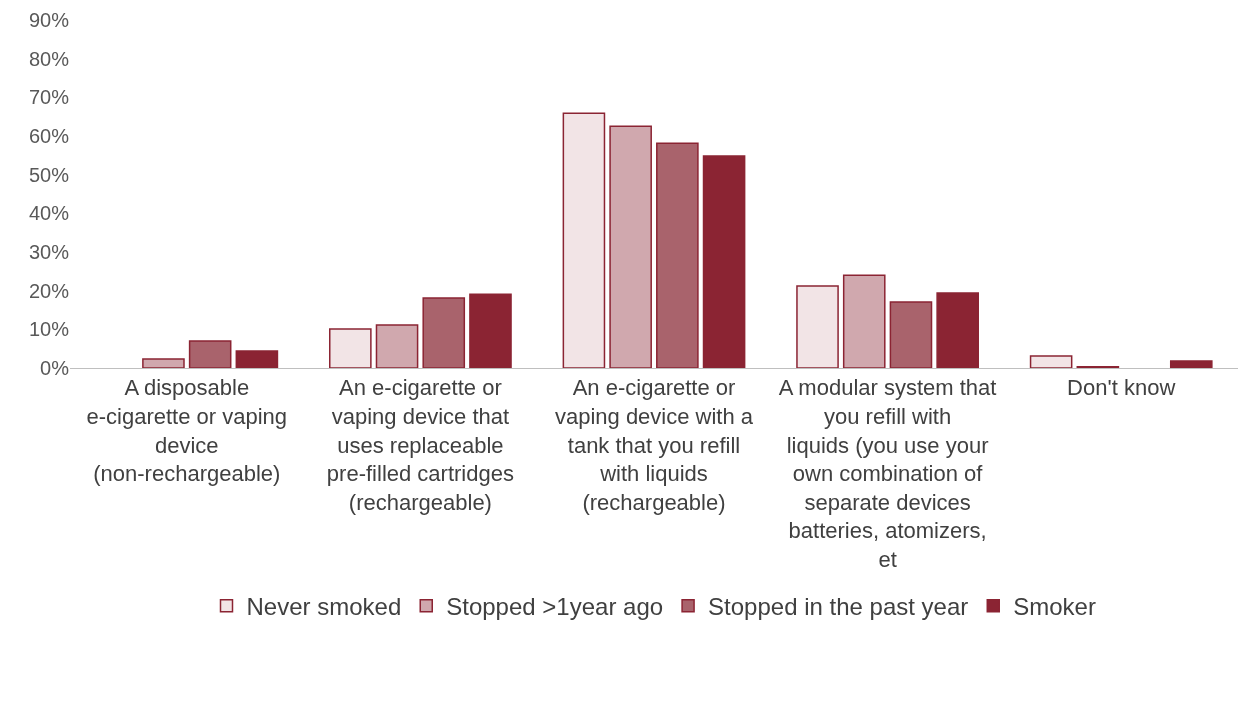  Describe the element at coordinates (49, 58) in the screenshot. I see `y-tick-label: 80%` at that location.